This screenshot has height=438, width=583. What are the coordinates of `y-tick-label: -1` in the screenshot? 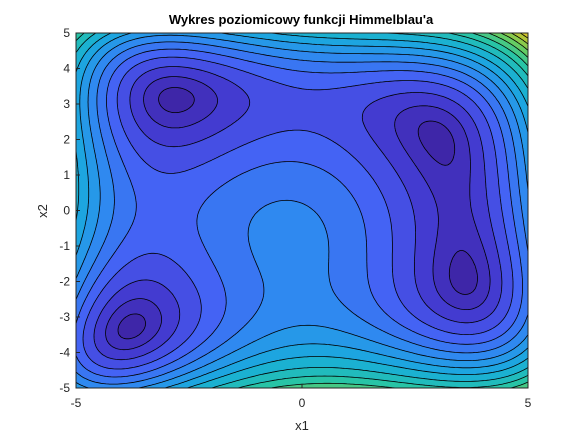 It's located at (64, 246).